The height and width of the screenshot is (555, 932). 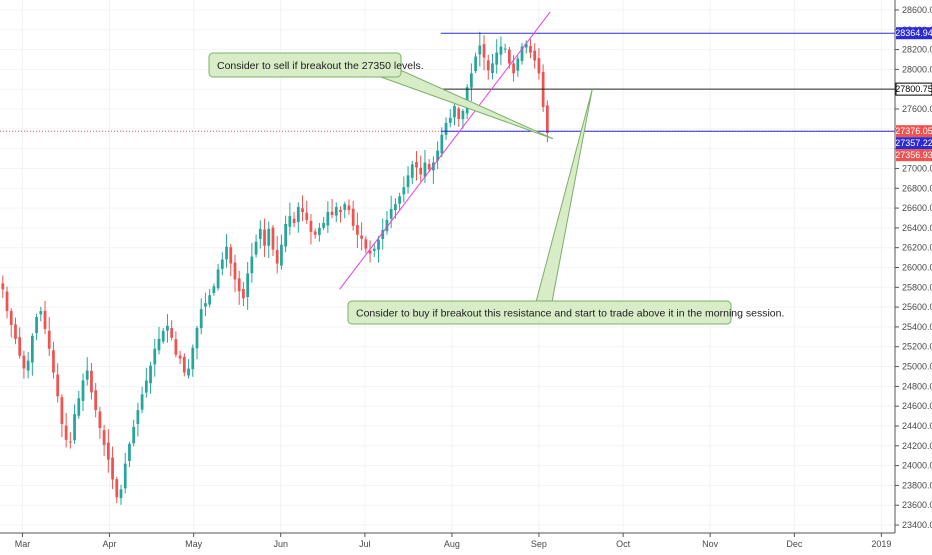 I want to click on price-tag-label: 27356.93, so click(x=913, y=155).